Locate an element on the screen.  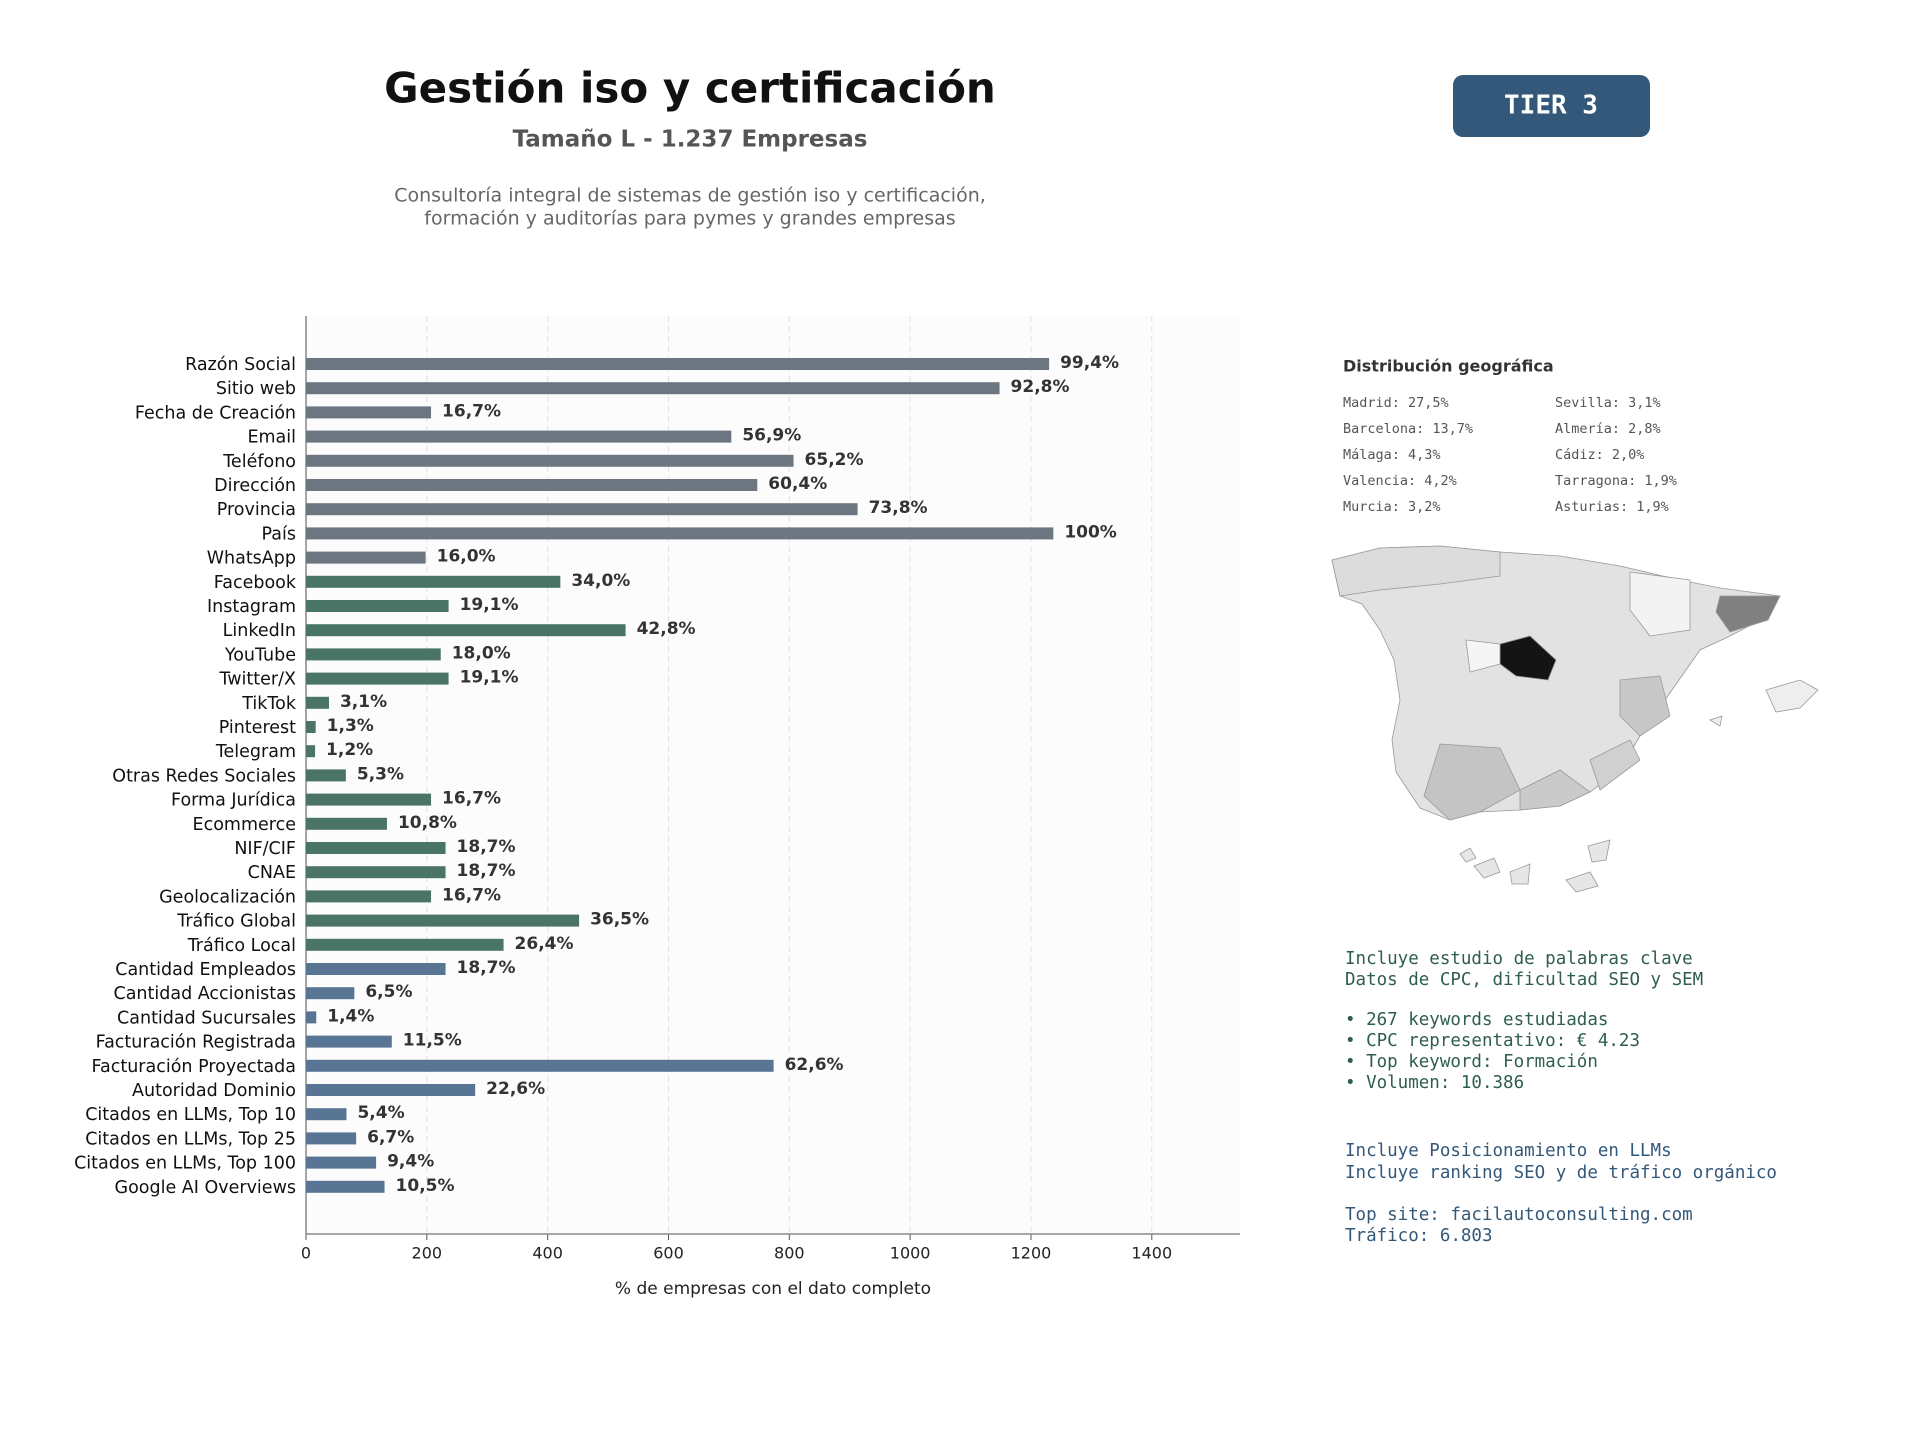
x-tick-label: 200 is located at coordinates (427, 1253).